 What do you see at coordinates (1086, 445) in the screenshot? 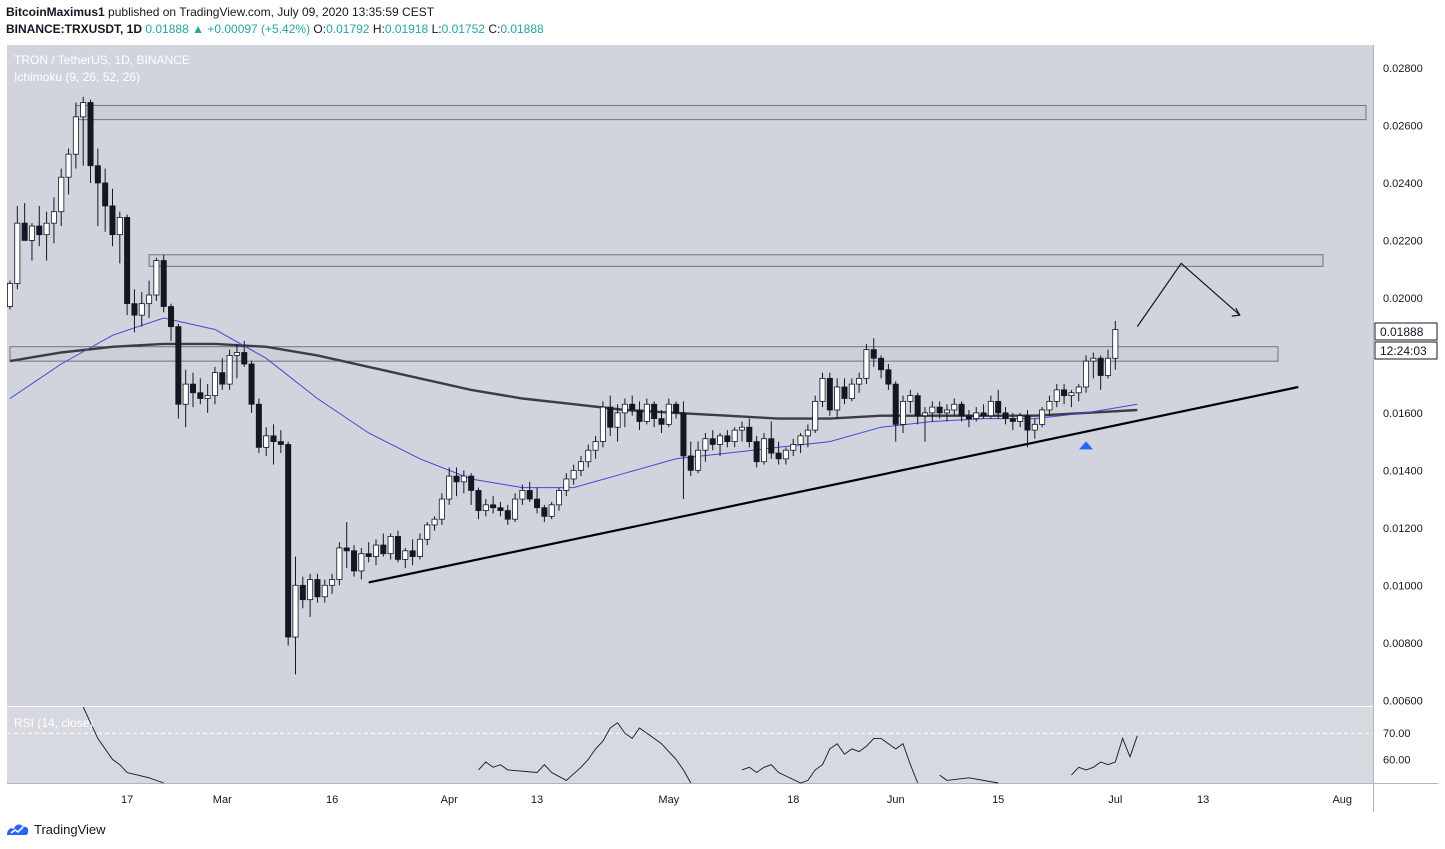
I see `up-arrow-marker-icon` at bounding box center [1086, 445].